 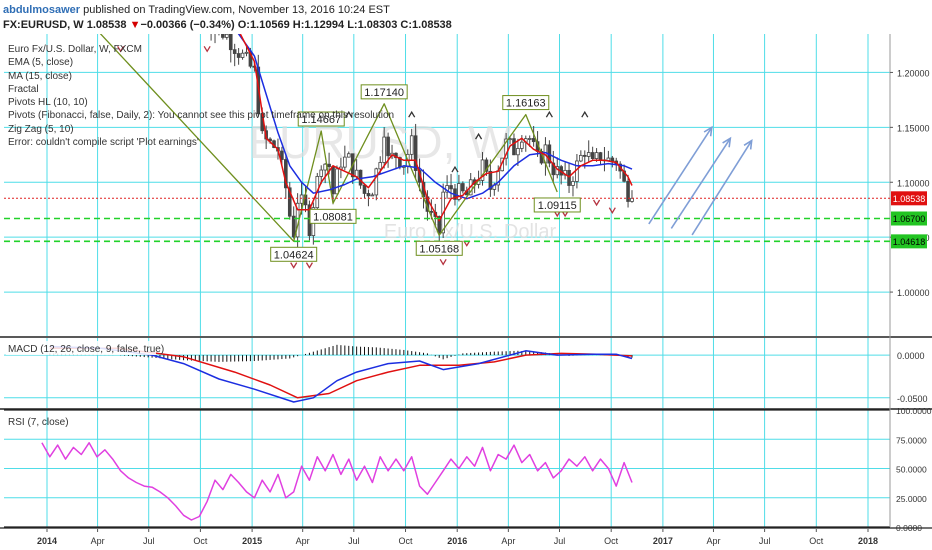 I want to click on macd-title-bg, so click(x=81, y=348).